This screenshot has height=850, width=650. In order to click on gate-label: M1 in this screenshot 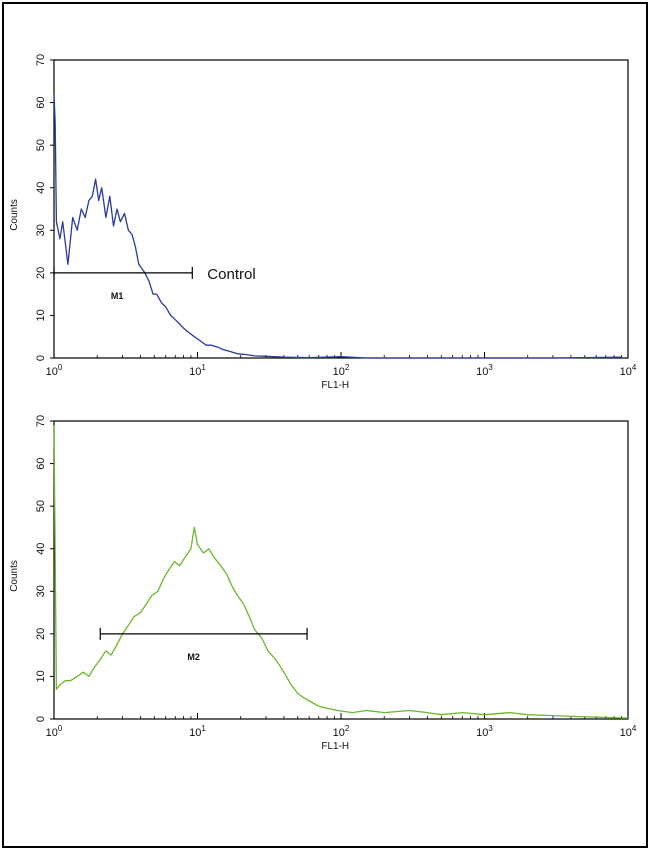, I will do `click(117, 296)`.